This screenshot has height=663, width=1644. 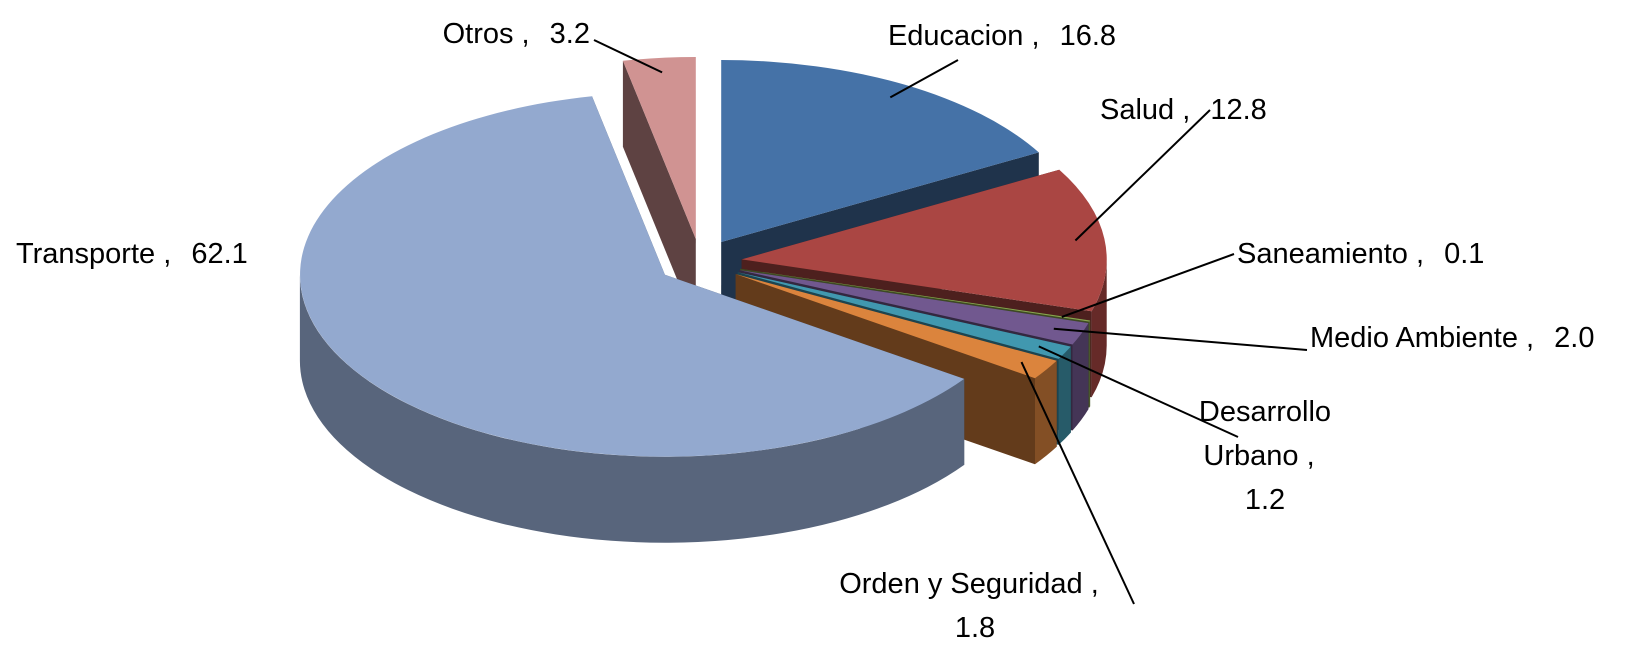 I want to click on label-category: Transporte, so click(x=86, y=254).